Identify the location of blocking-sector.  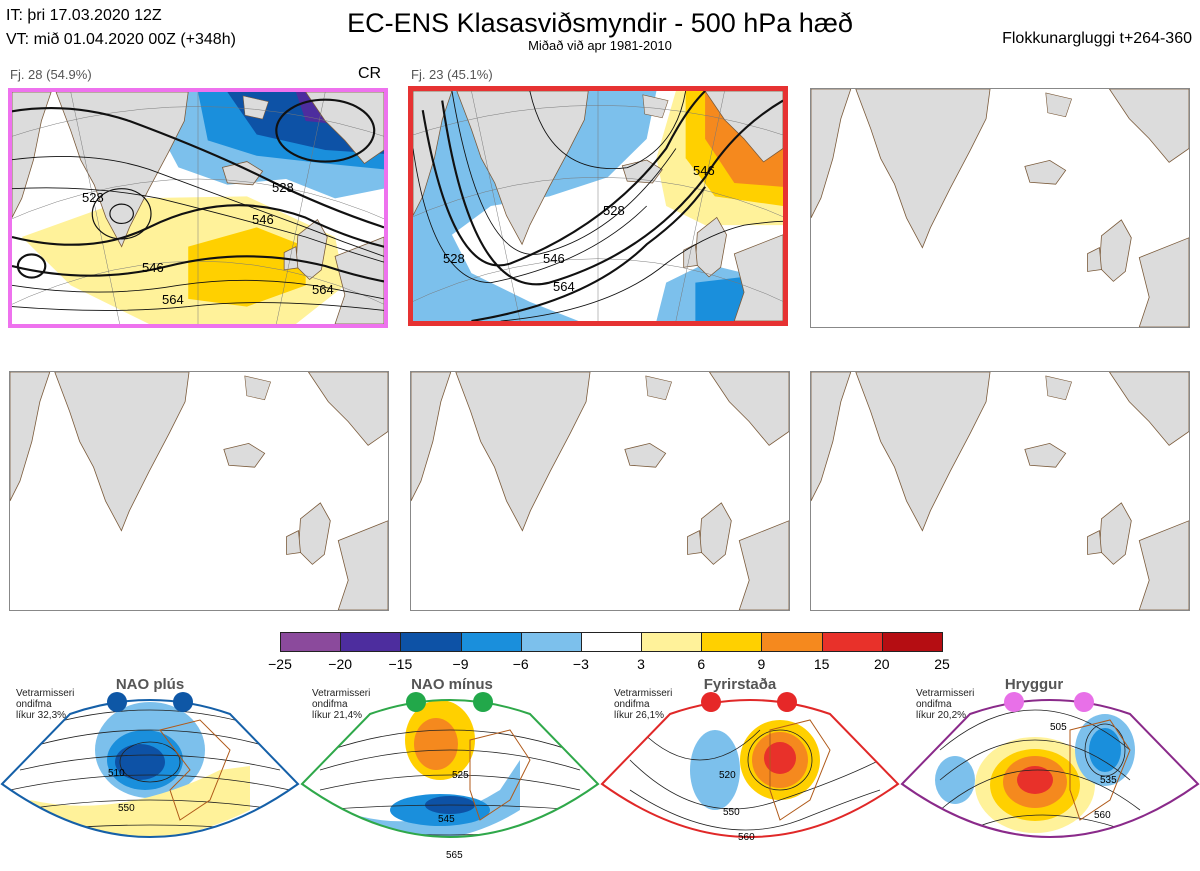
(750, 768).